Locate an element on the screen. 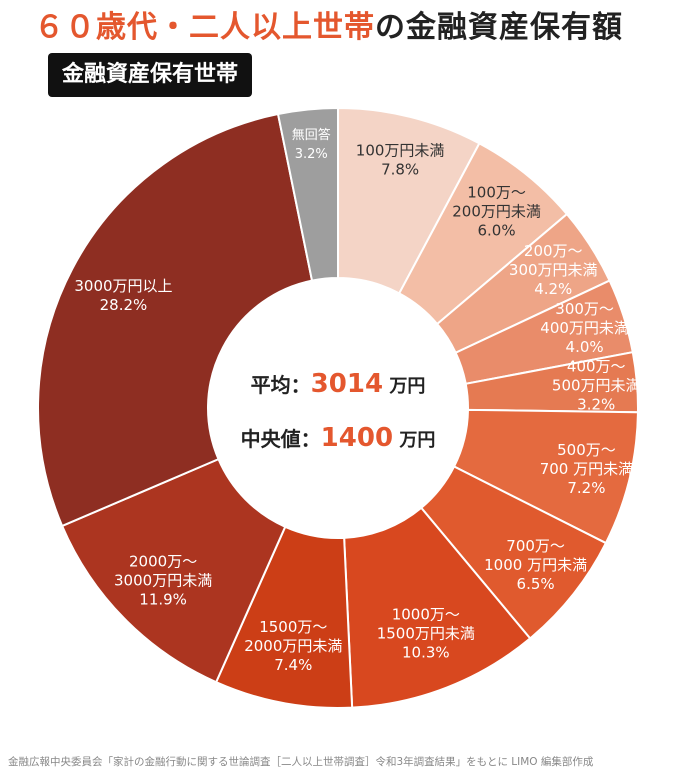 This screenshot has width=700, height=776. title-accent: ６０歳代・二人以上世帯 is located at coordinates (204, 27).